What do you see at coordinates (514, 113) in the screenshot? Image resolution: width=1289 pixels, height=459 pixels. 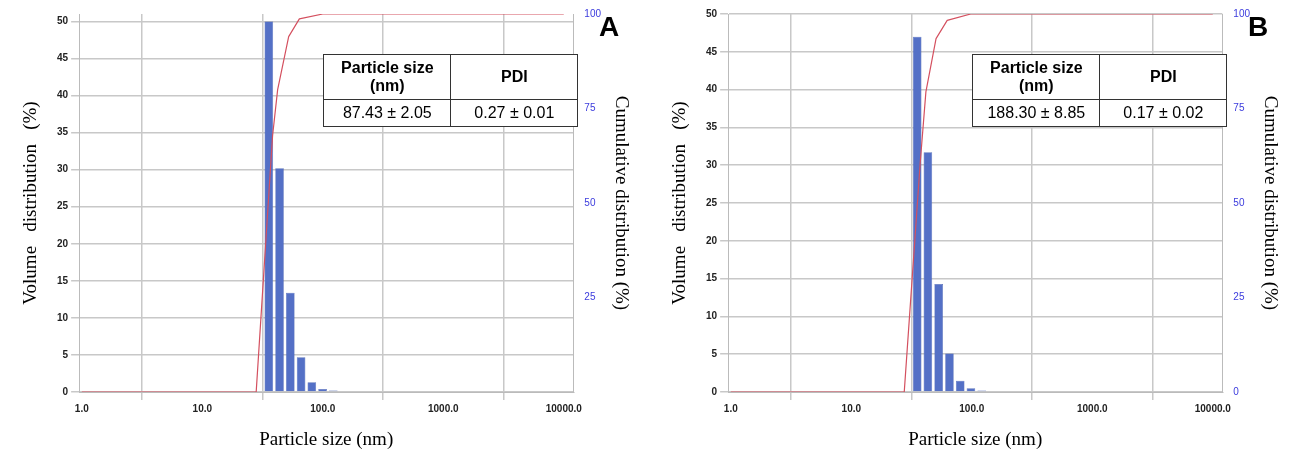 I see `annotation: 0.27 ± 0.01` at bounding box center [514, 113].